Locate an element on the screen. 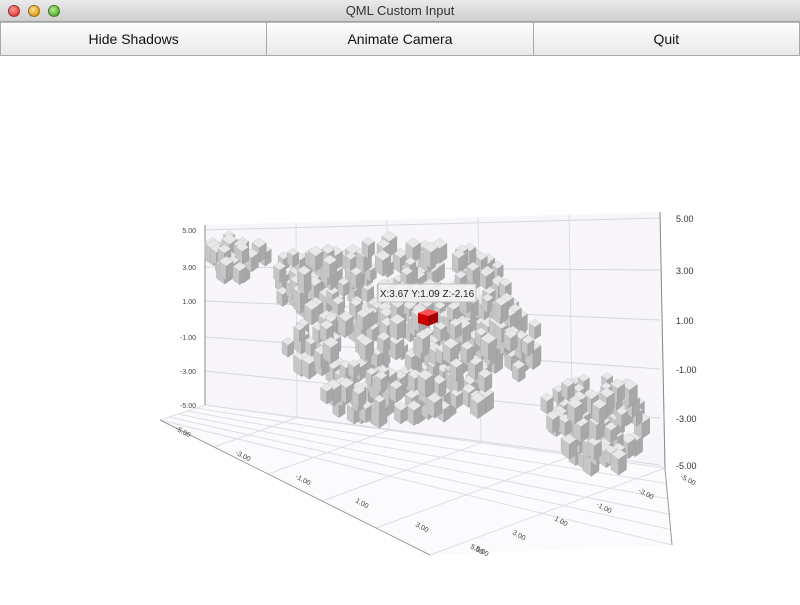 This screenshot has width=800, height=605. y-axis-right-labels: 5.00 3.00 1.00 -1.00 -3.00 -5.00 is located at coordinates (686, 342).